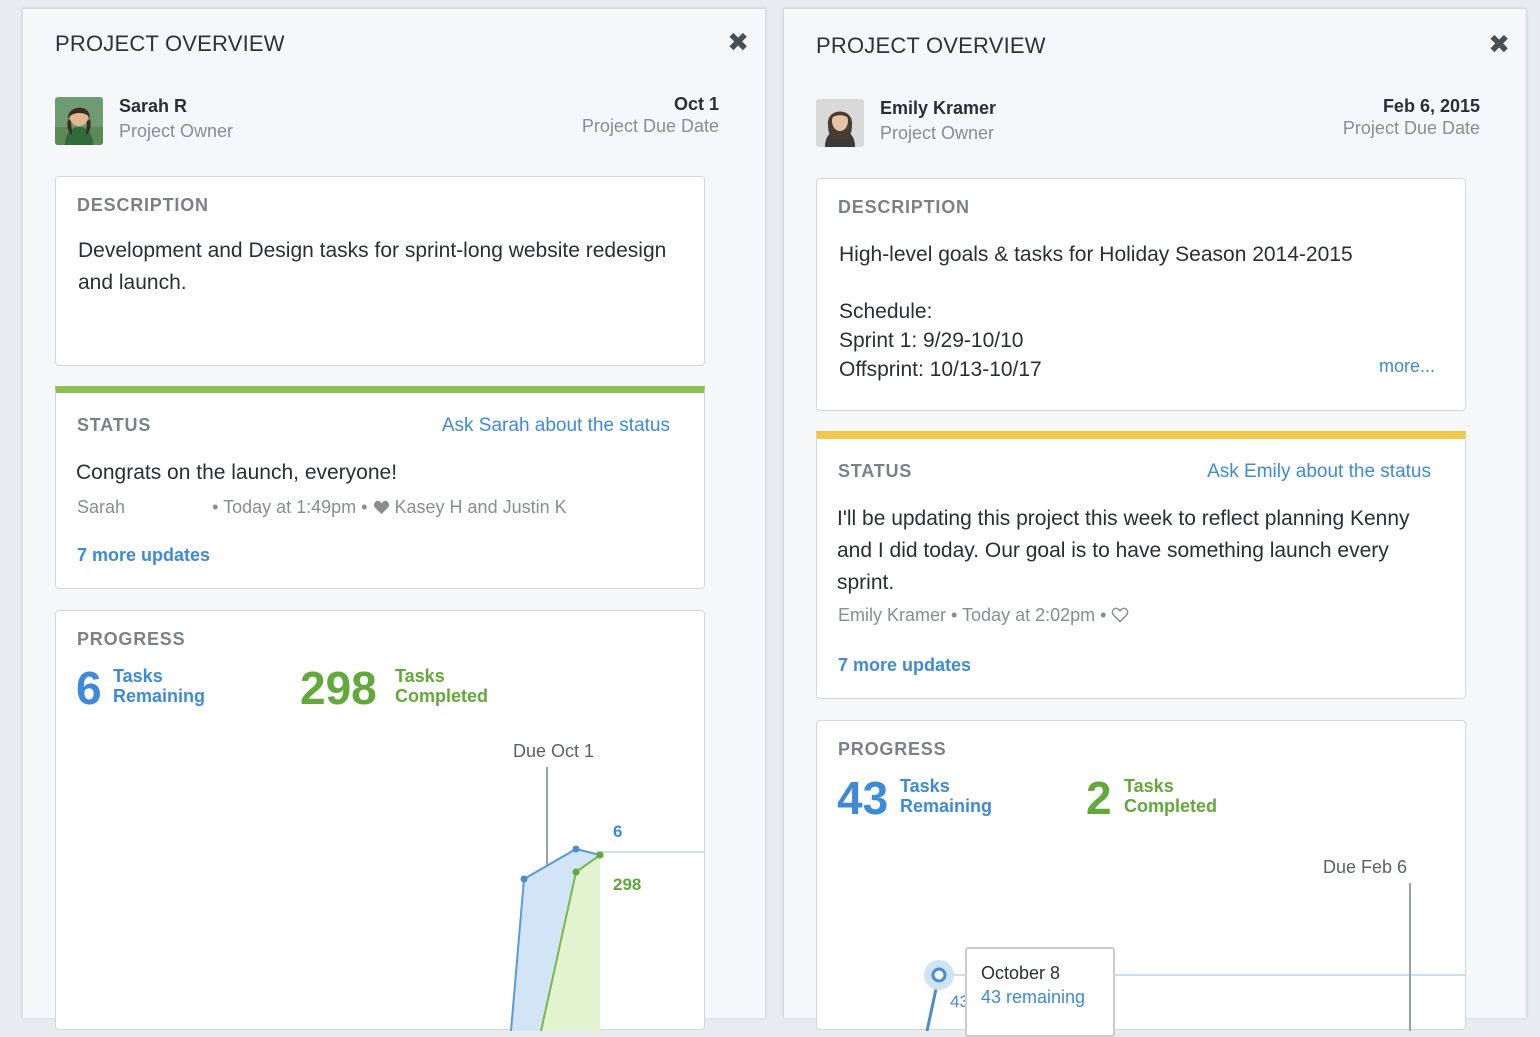 This screenshot has width=1540, height=1037. I want to click on remaining-data-label: 6, so click(617, 831).